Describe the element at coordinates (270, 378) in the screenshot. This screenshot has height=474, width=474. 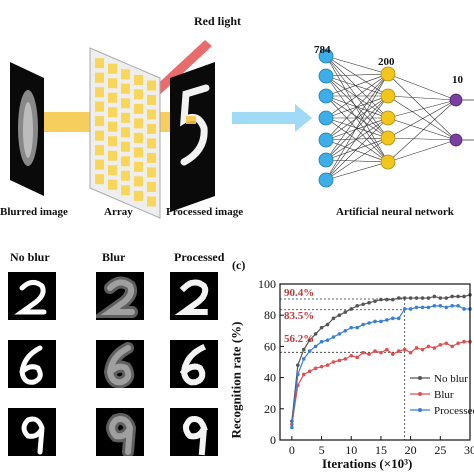
I see `y-tick-label: 40` at that location.